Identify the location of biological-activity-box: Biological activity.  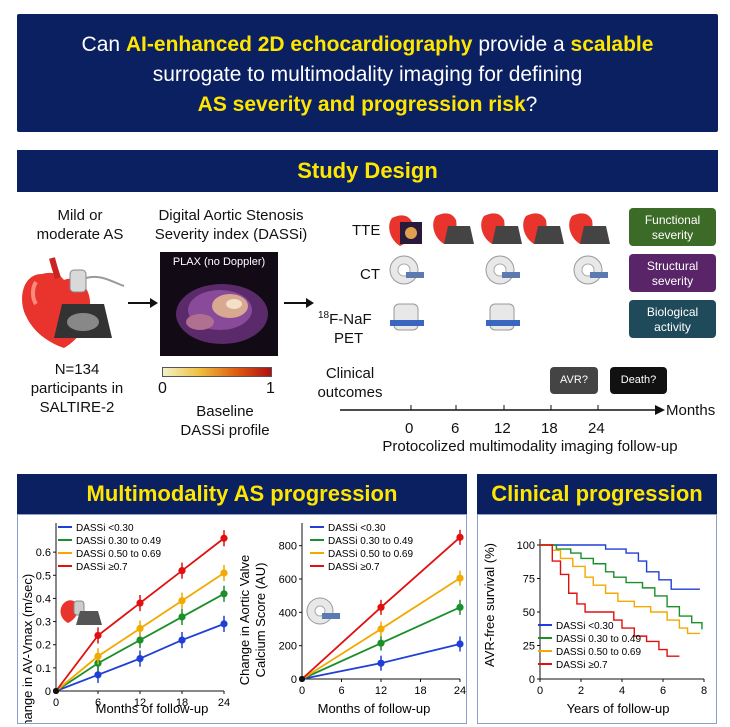
(672, 319).